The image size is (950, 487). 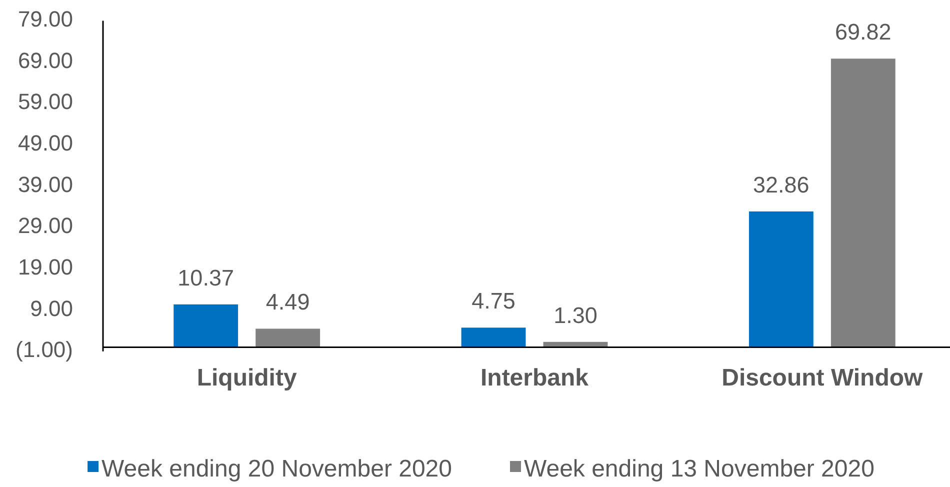 I want to click on y-tick-label: 59.00, so click(x=45, y=101).